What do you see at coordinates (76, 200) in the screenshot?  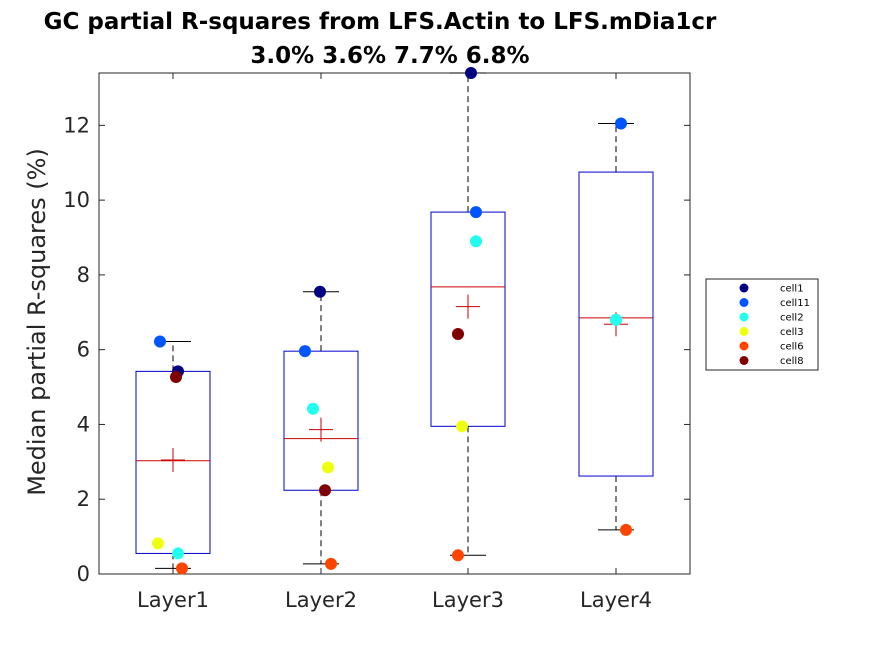 I see `y-tick-label: 10` at bounding box center [76, 200].